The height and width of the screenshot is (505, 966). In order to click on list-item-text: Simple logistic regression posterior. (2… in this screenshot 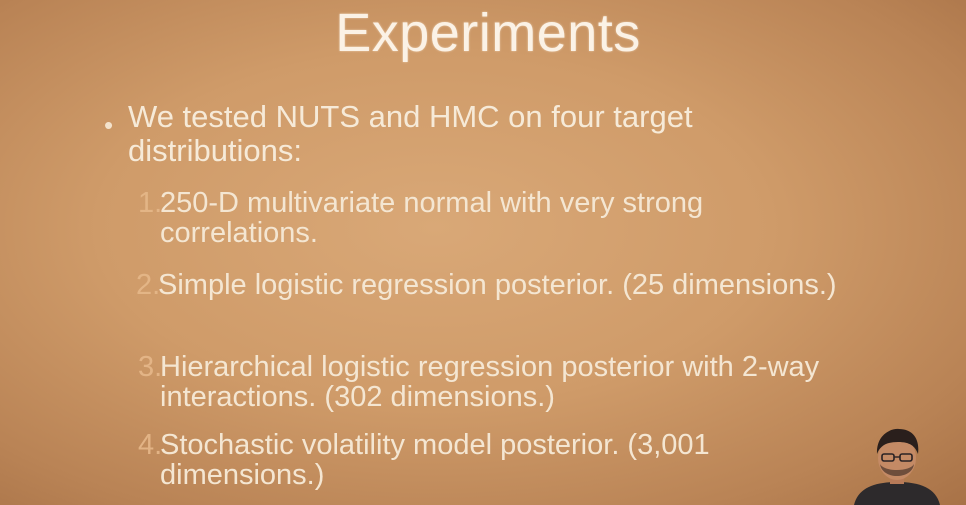, I will do `click(497, 285)`.